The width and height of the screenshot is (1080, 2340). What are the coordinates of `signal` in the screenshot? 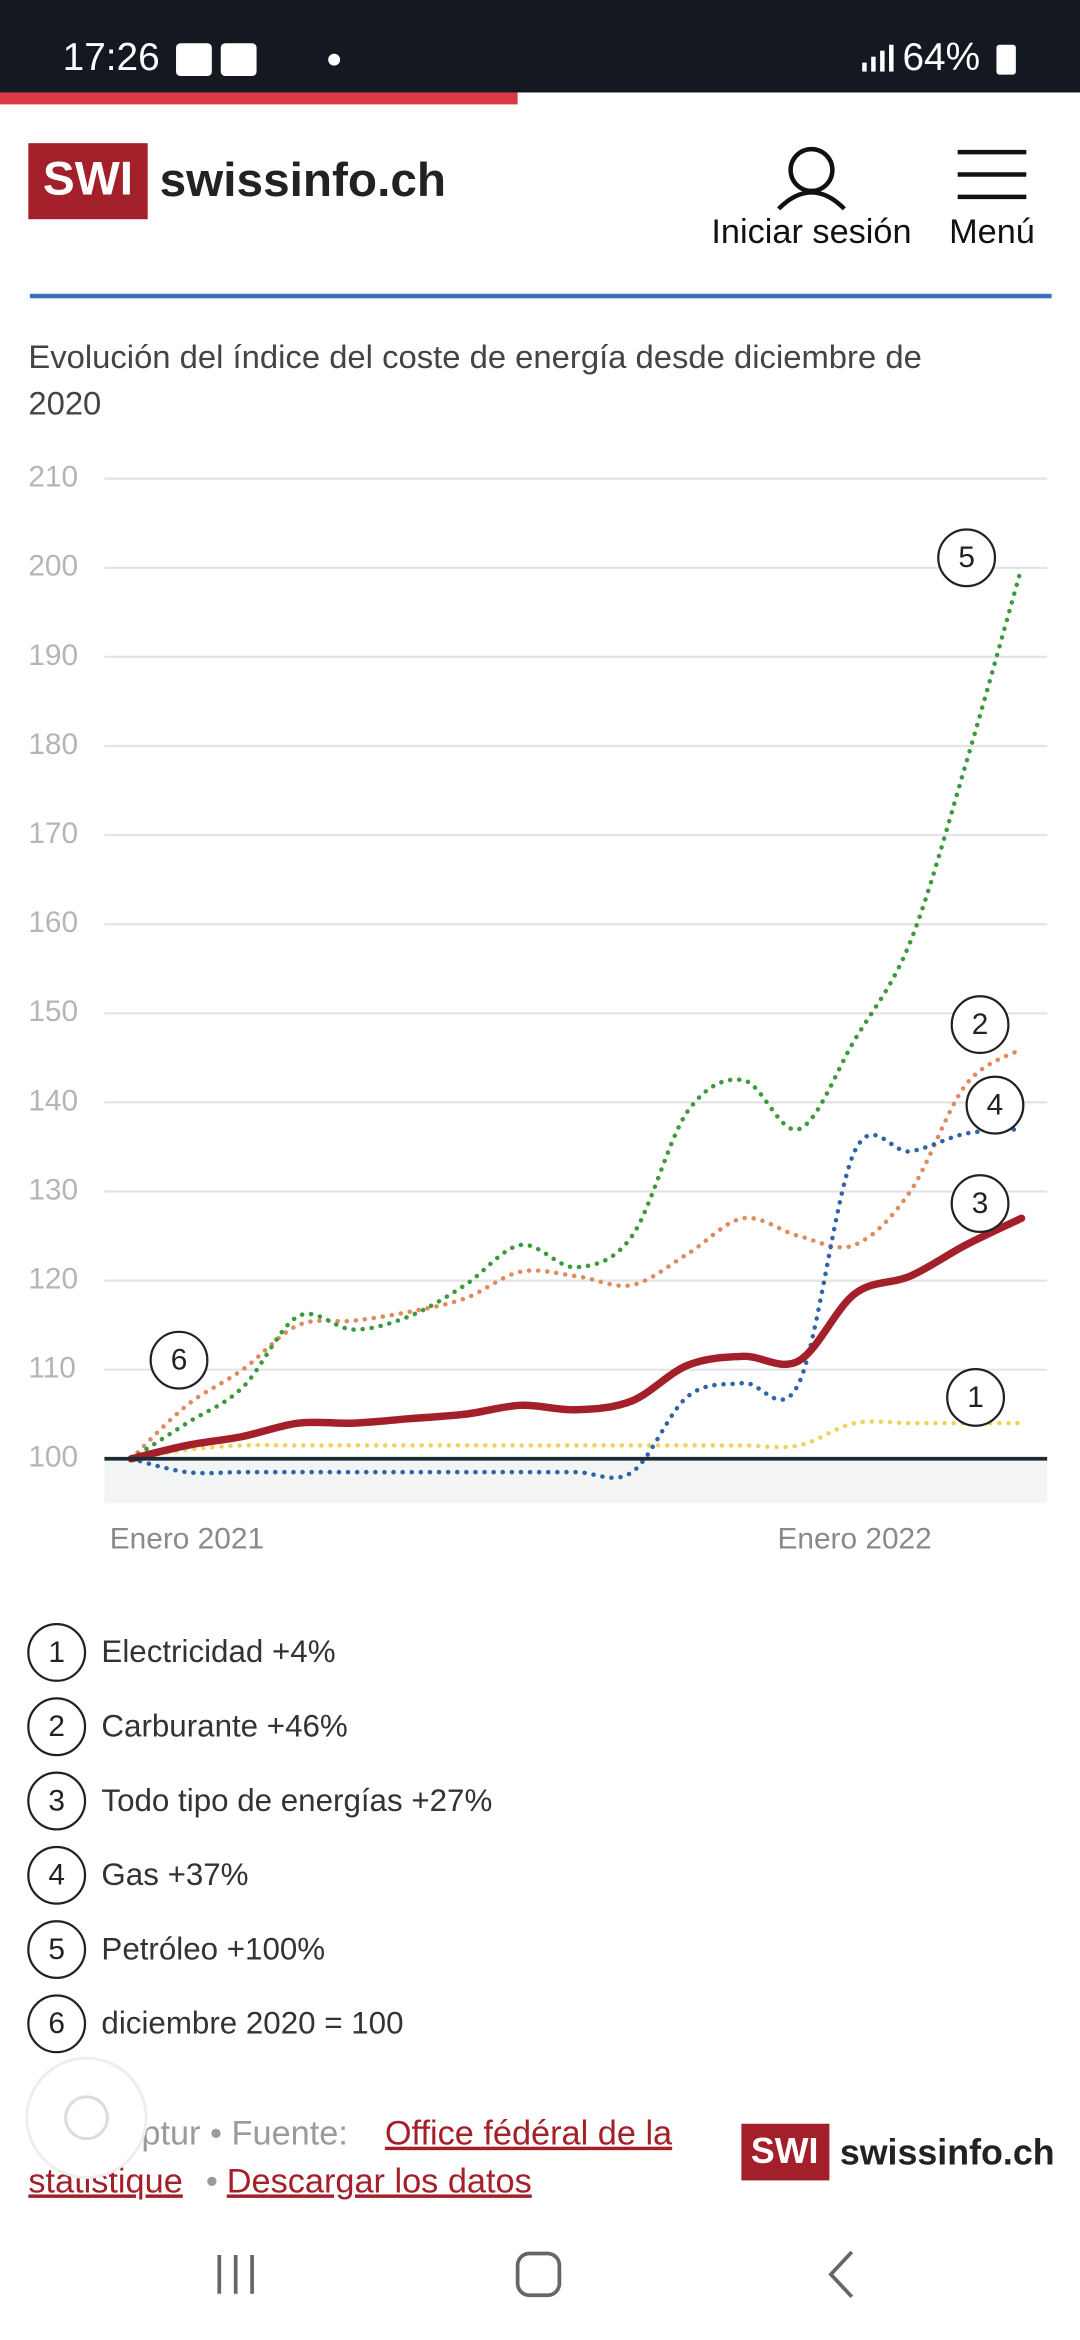 It's located at (878, 58).